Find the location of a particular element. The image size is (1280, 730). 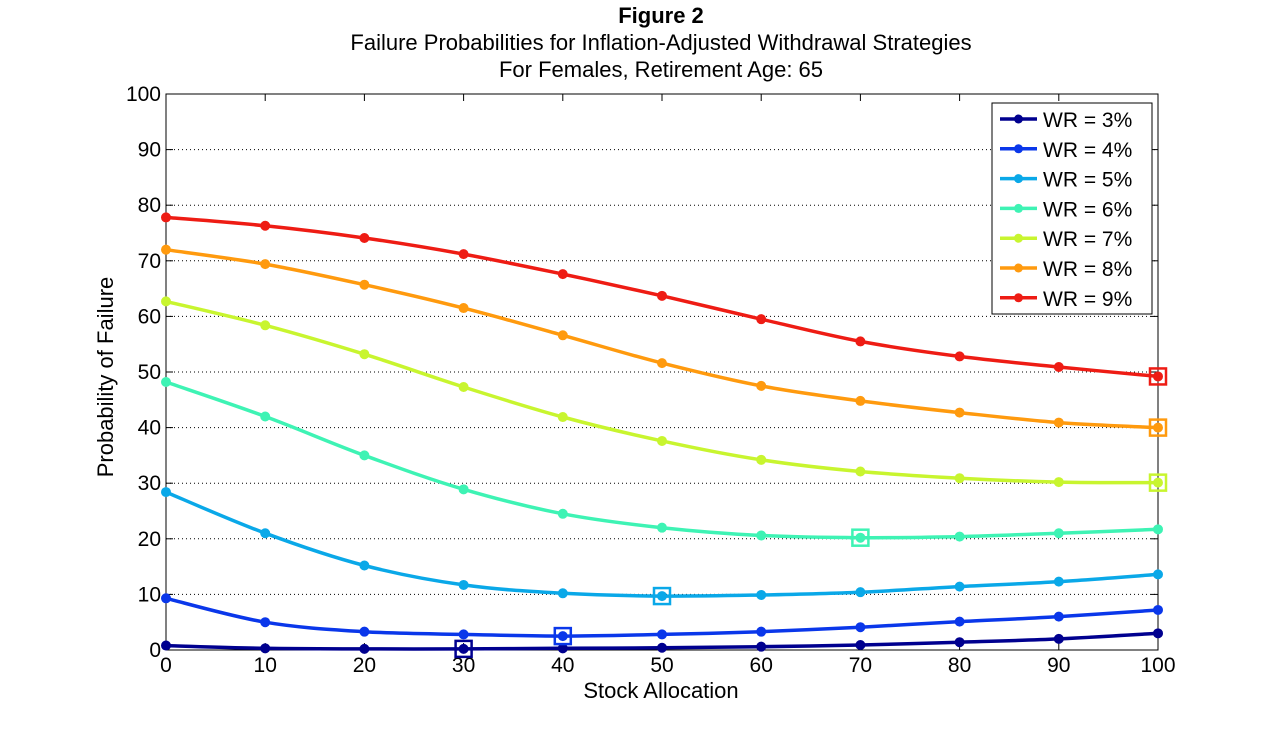

y-tick-label: 10 is located at coordinates (149, 594).